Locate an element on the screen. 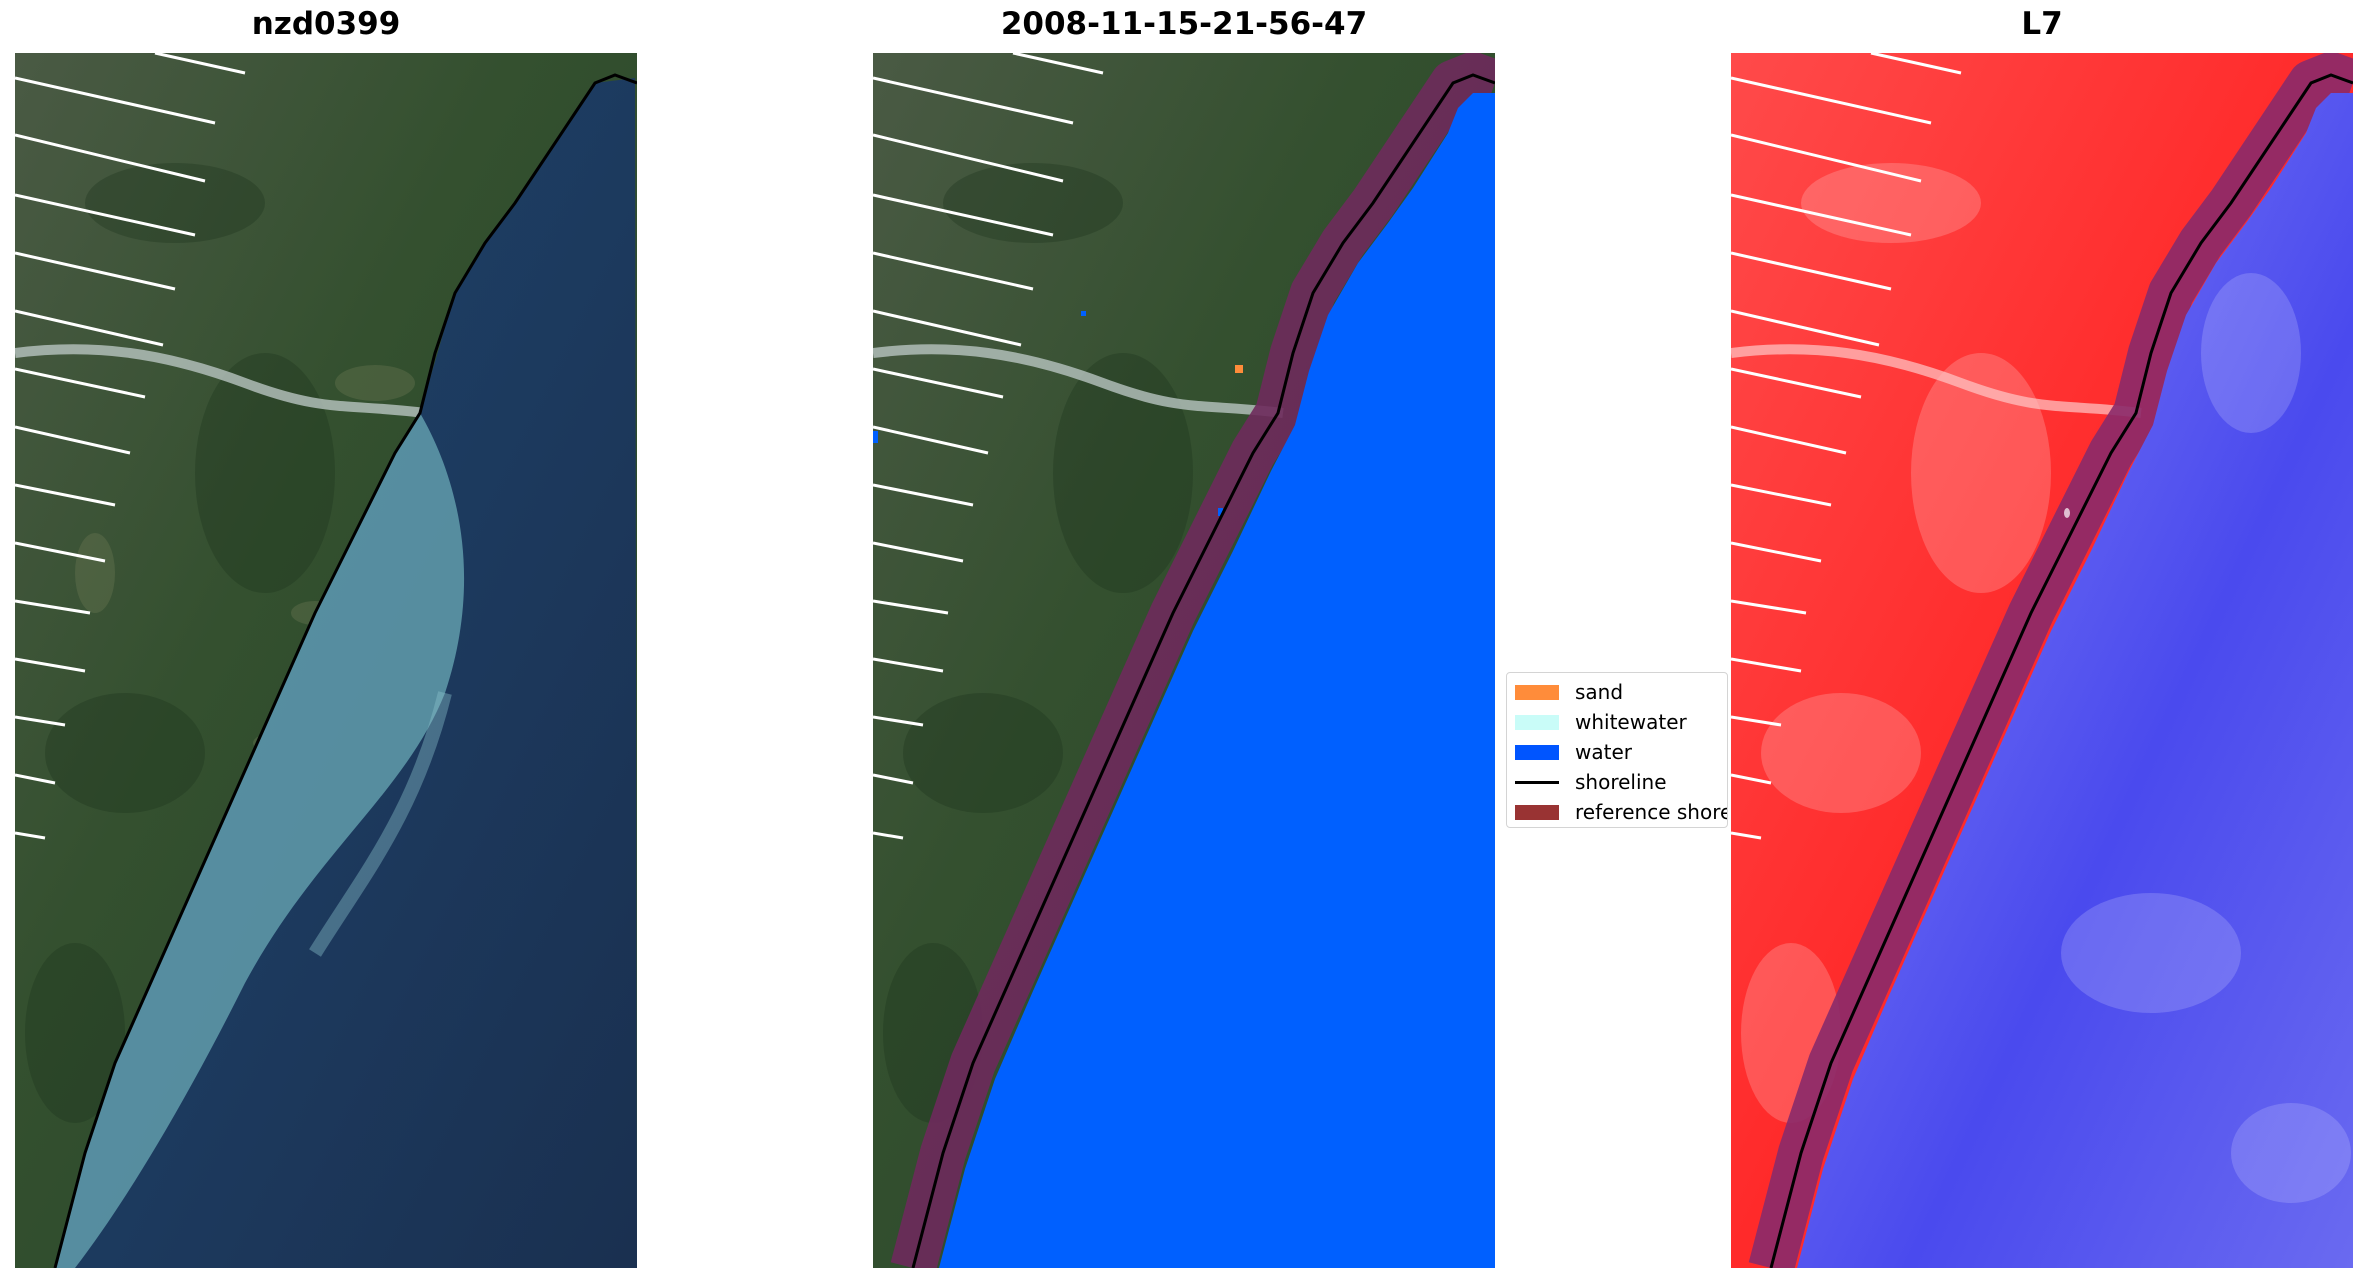 The width and height of the screenshot is (2368, 1283). legend-label-shoreline: shoreline is located at coordinates (1621, 782).